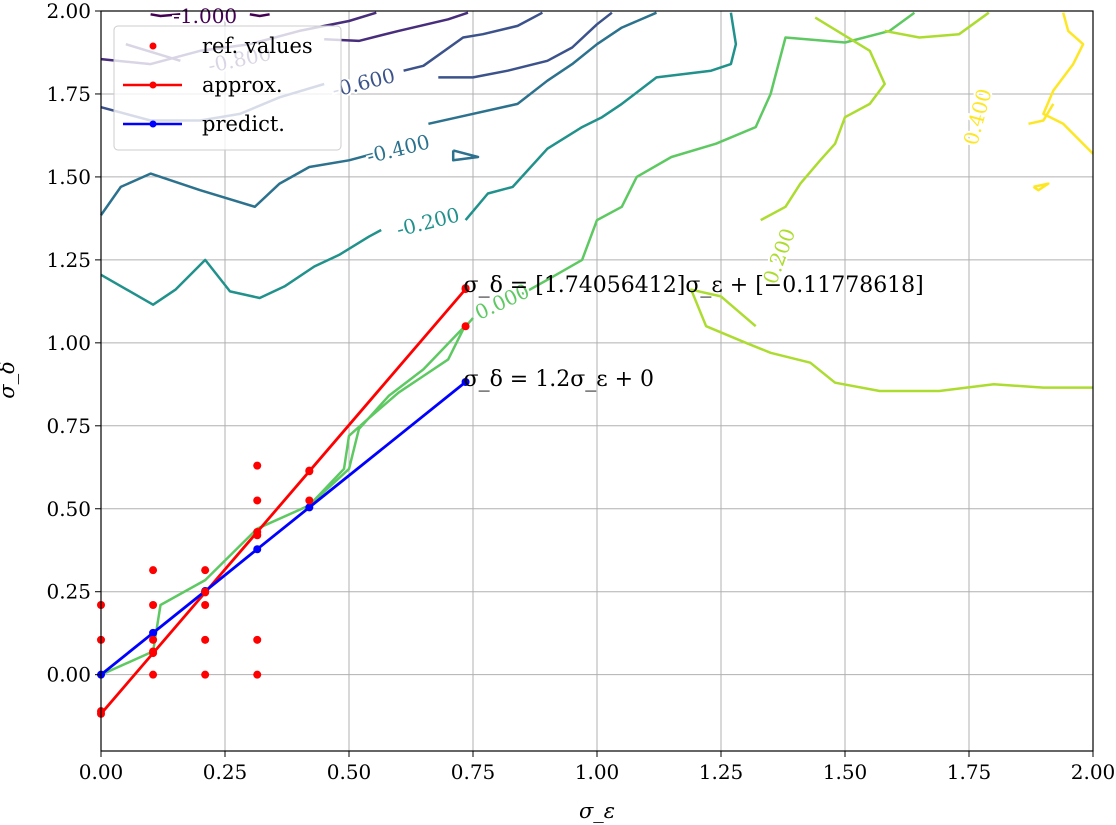 Image resolution: width=1116 pixels, height=825 pixels. What do you see at coordinates (597, 811) in the screenshot?
I see `x-axis-title: σ_ε` at bounding box center [597, 811].